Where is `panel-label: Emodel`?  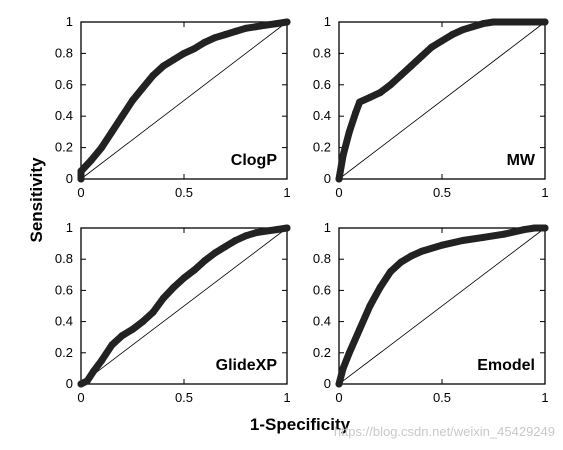
panel-label: Emodel is located at coordinates (506, 365).